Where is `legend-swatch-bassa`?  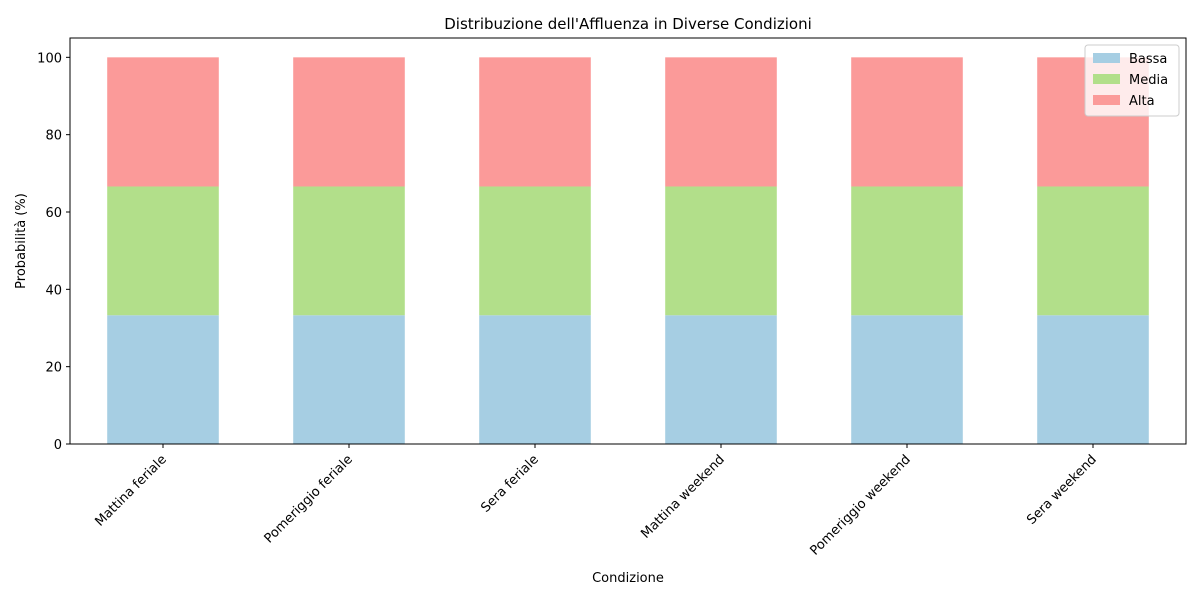
legend-swatch-bassa is located at coordinates (1106, 58).